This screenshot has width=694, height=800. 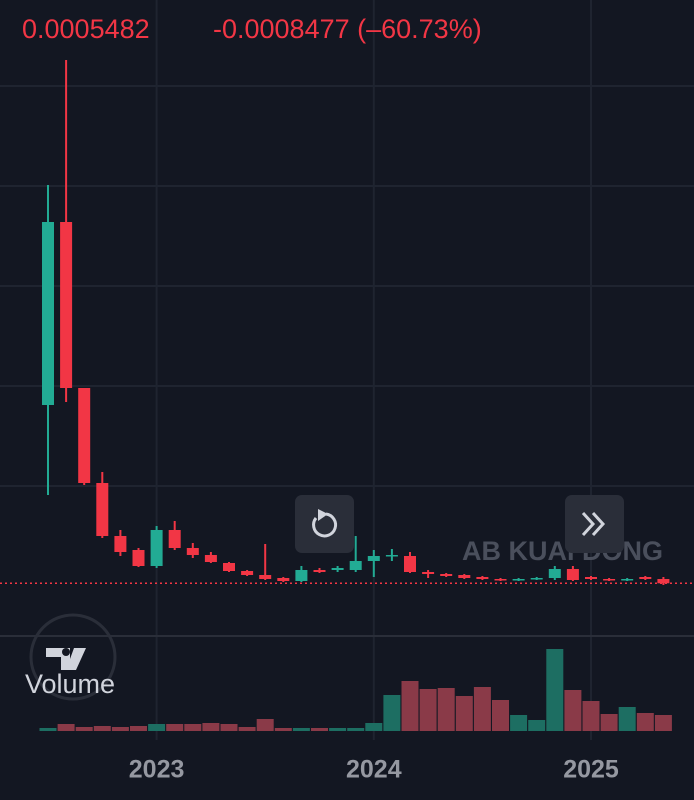 What do you see at coordinates (157, 770) in the screenshot?
I see `x-tick-label: 2023` at bounding box center [157, 770].